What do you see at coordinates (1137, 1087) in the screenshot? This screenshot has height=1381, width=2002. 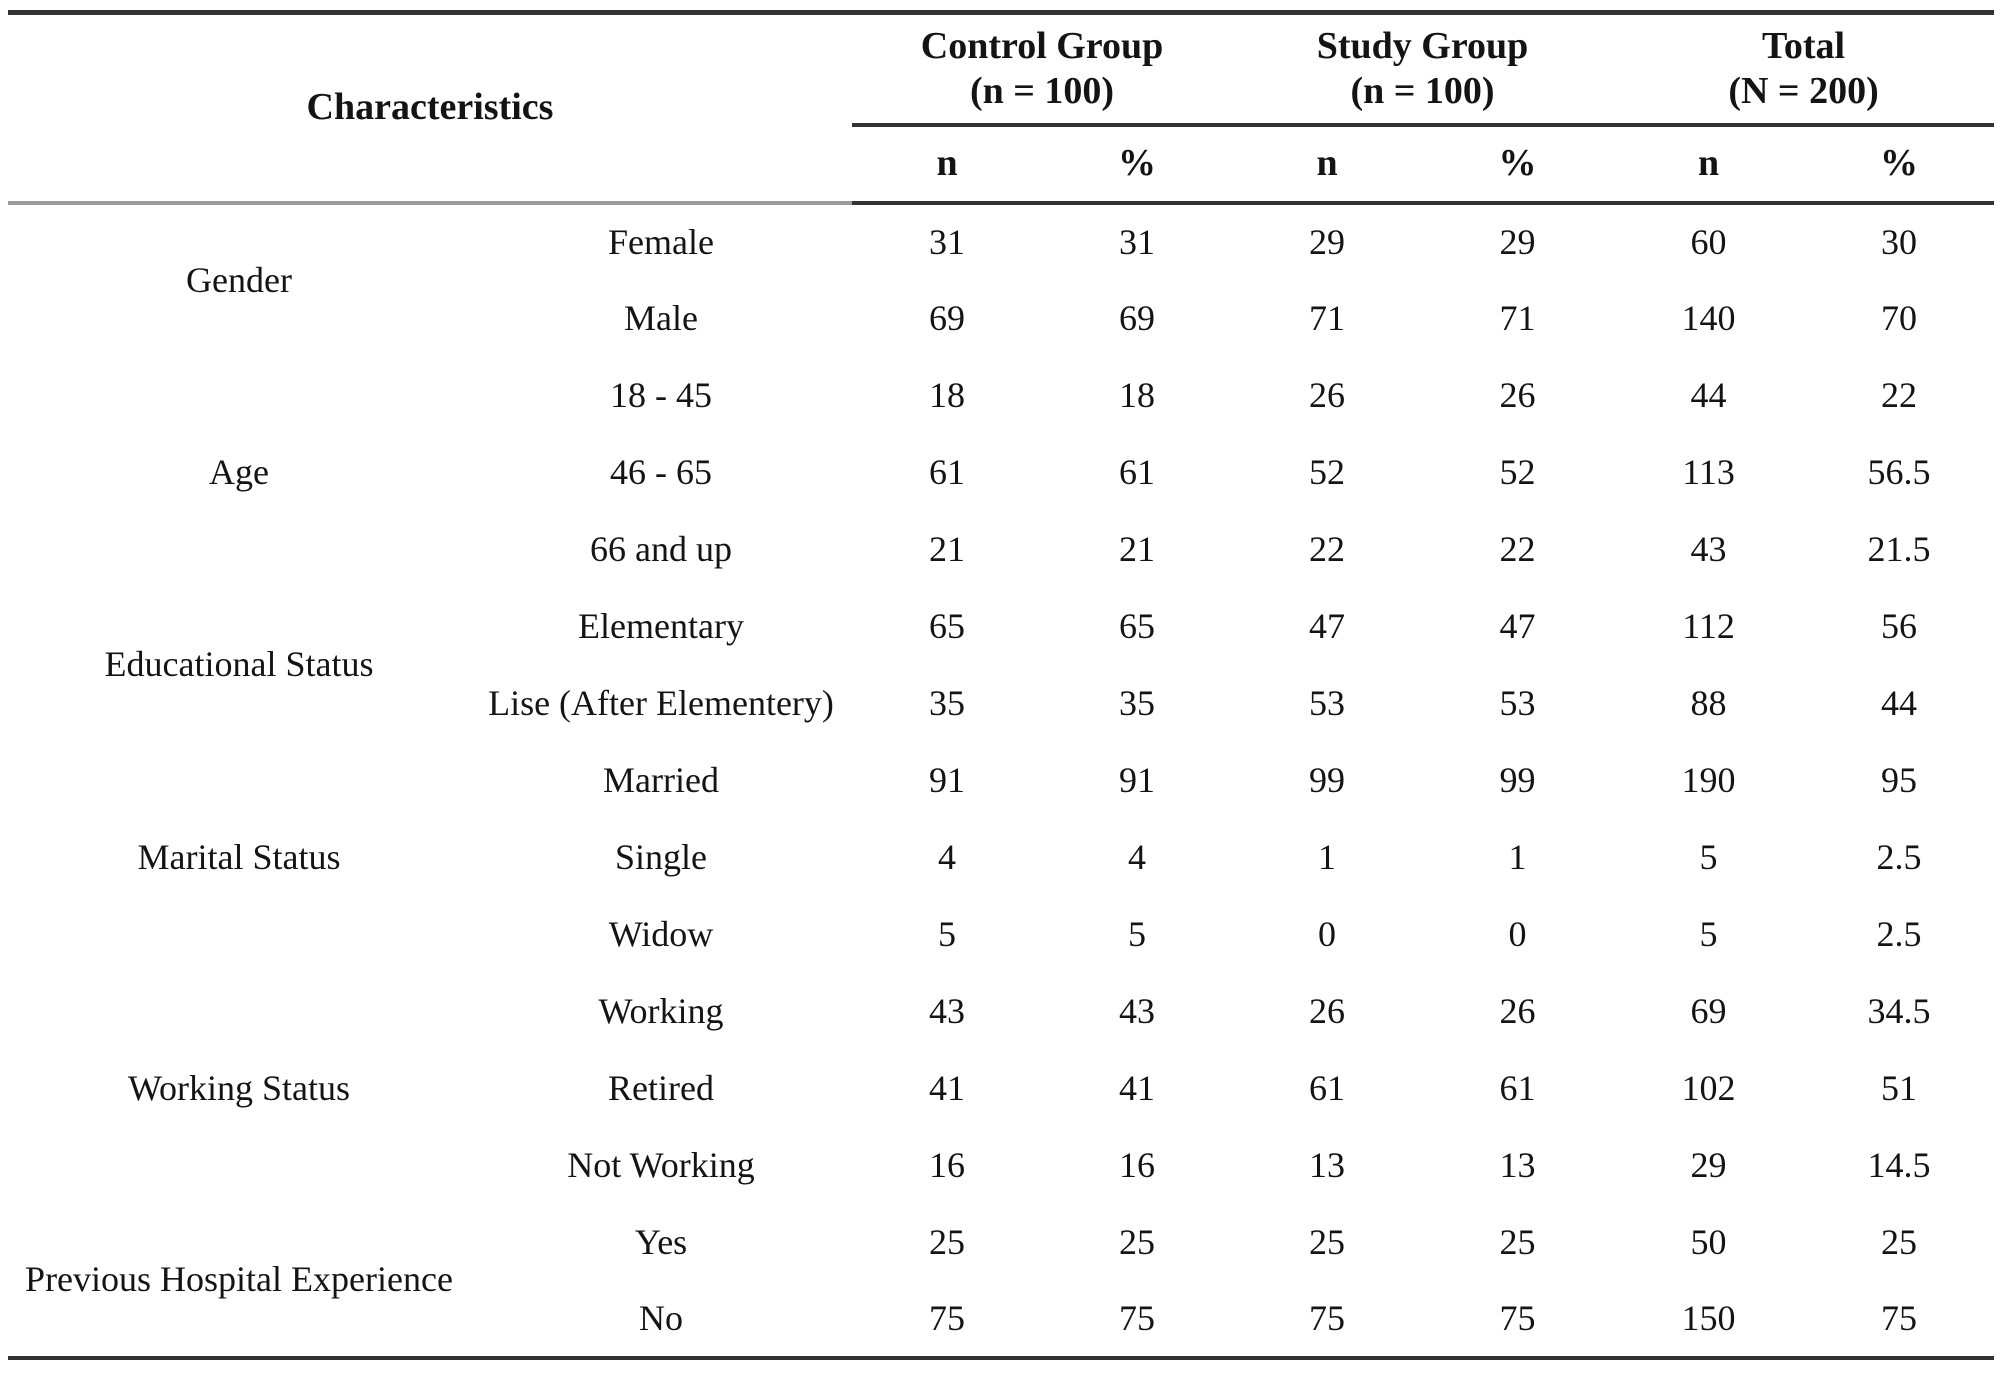 I see `cell-value: 41` at bounding box center [1137, 1087].